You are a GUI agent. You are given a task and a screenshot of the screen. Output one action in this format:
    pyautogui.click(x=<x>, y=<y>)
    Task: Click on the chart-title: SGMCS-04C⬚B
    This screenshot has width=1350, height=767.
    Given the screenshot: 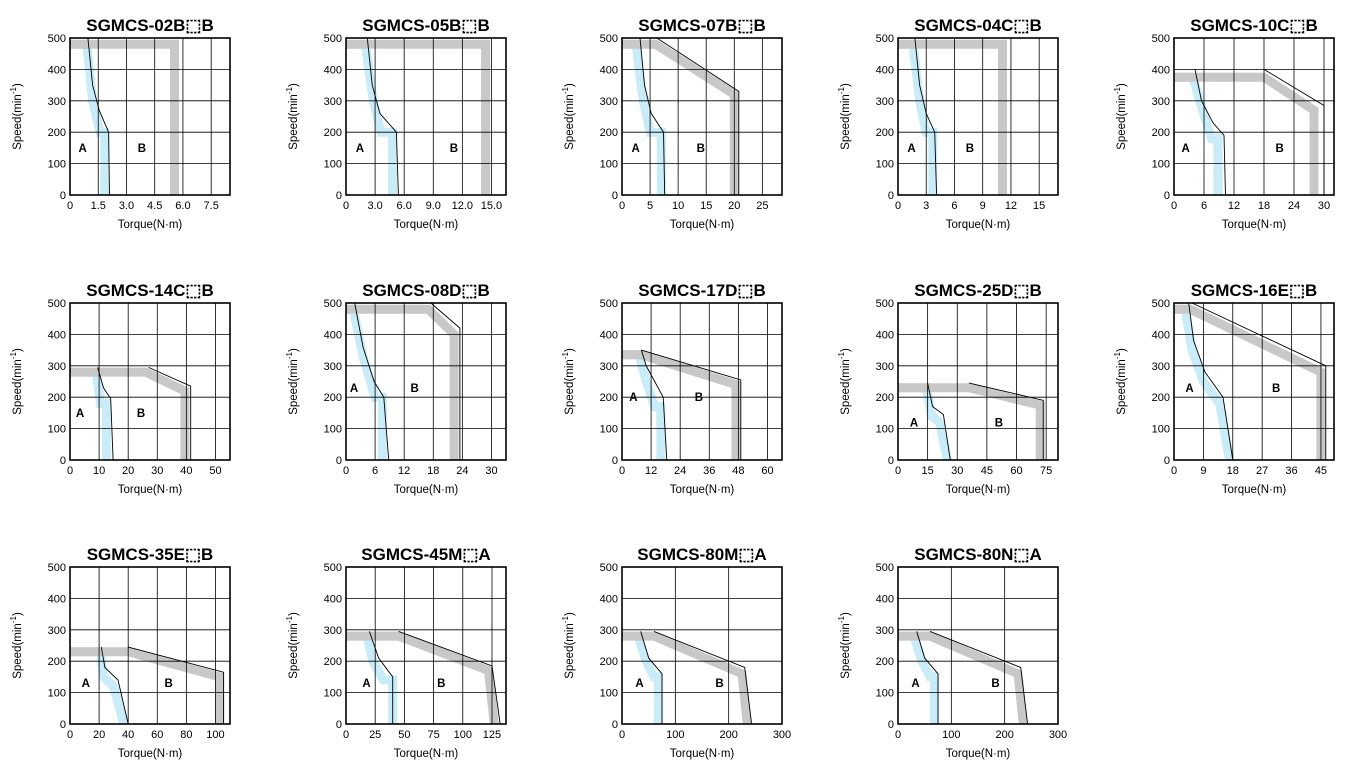 What is the action you would take?
    pyautogui.click(x=978, y=25)
    